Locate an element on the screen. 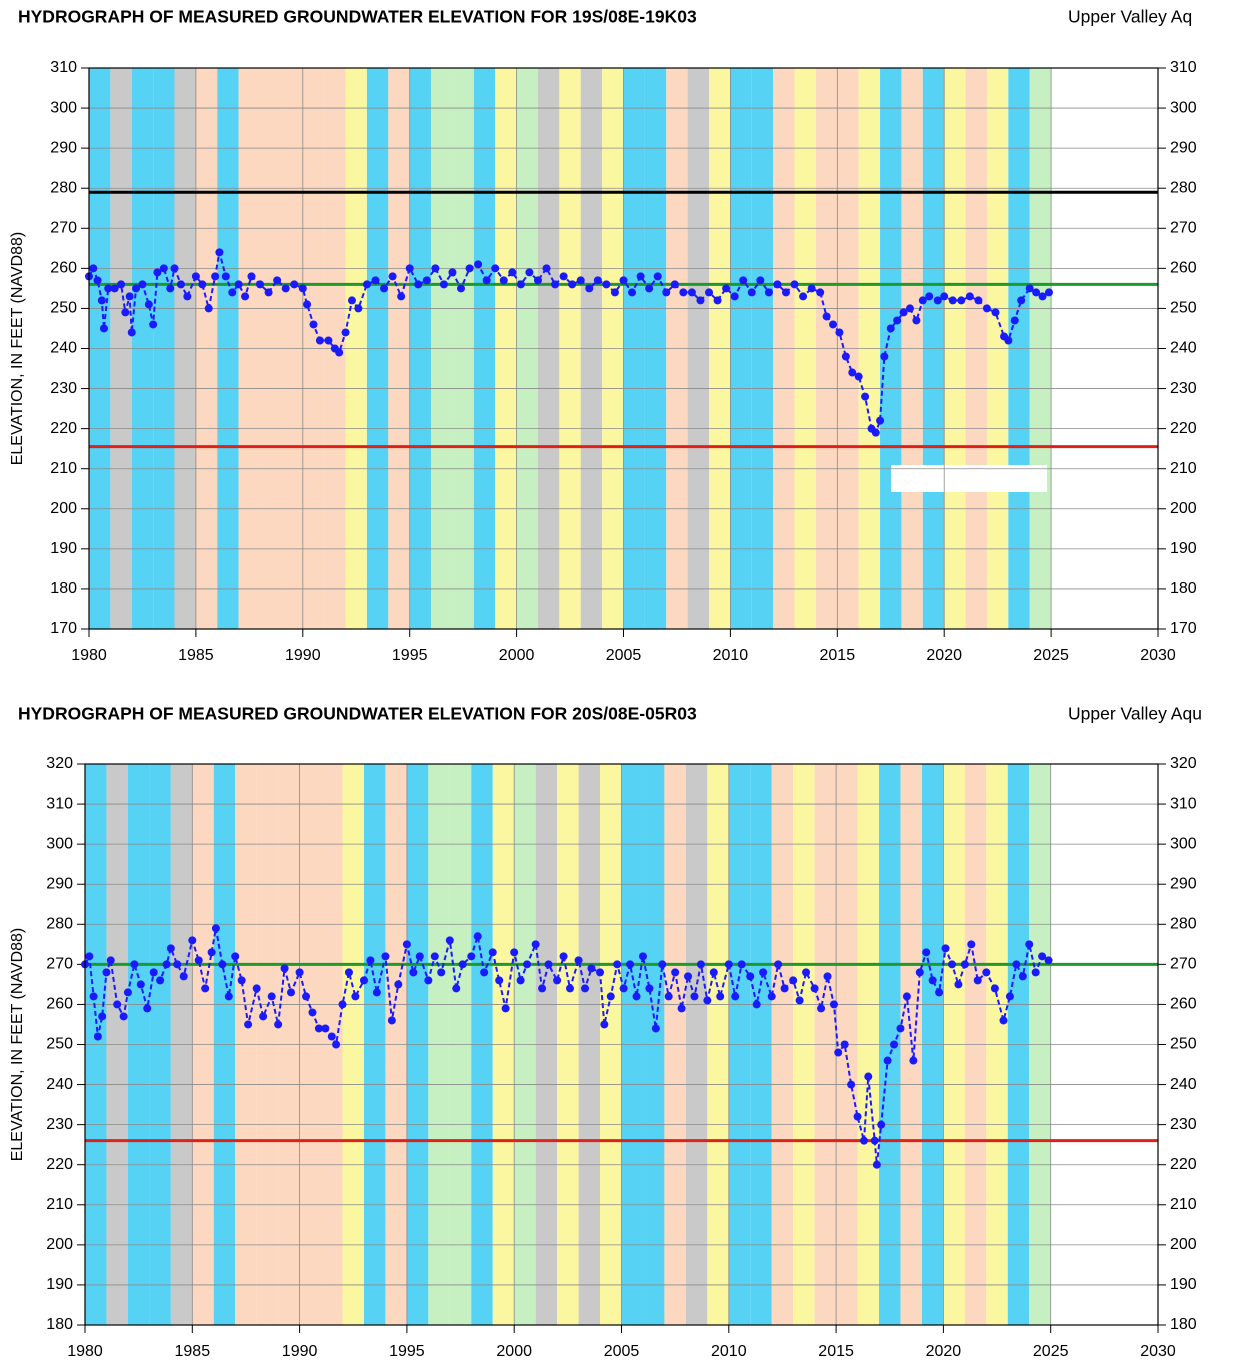 The image size is (1238, 1363). y-tick-label: 180 is located at coordinates (59, 1324).